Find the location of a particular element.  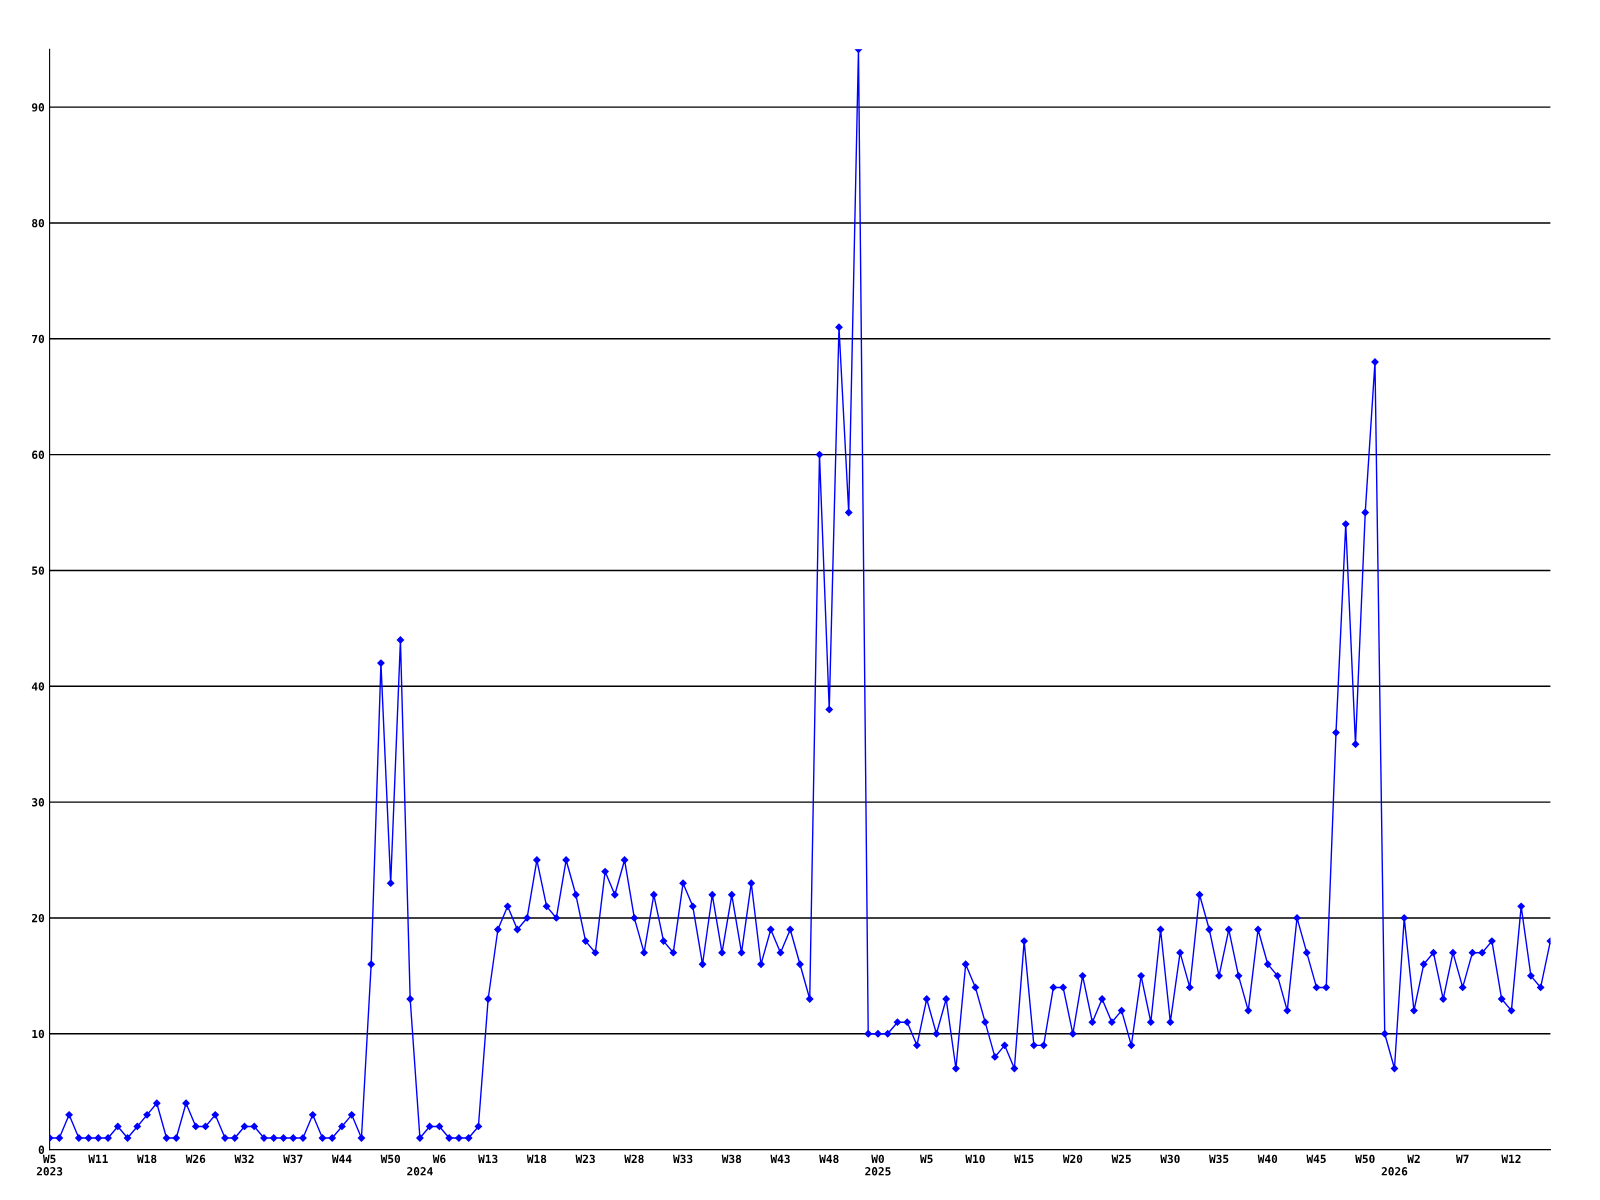

y-tick-label: 30 is located at coordinates (38, 802).